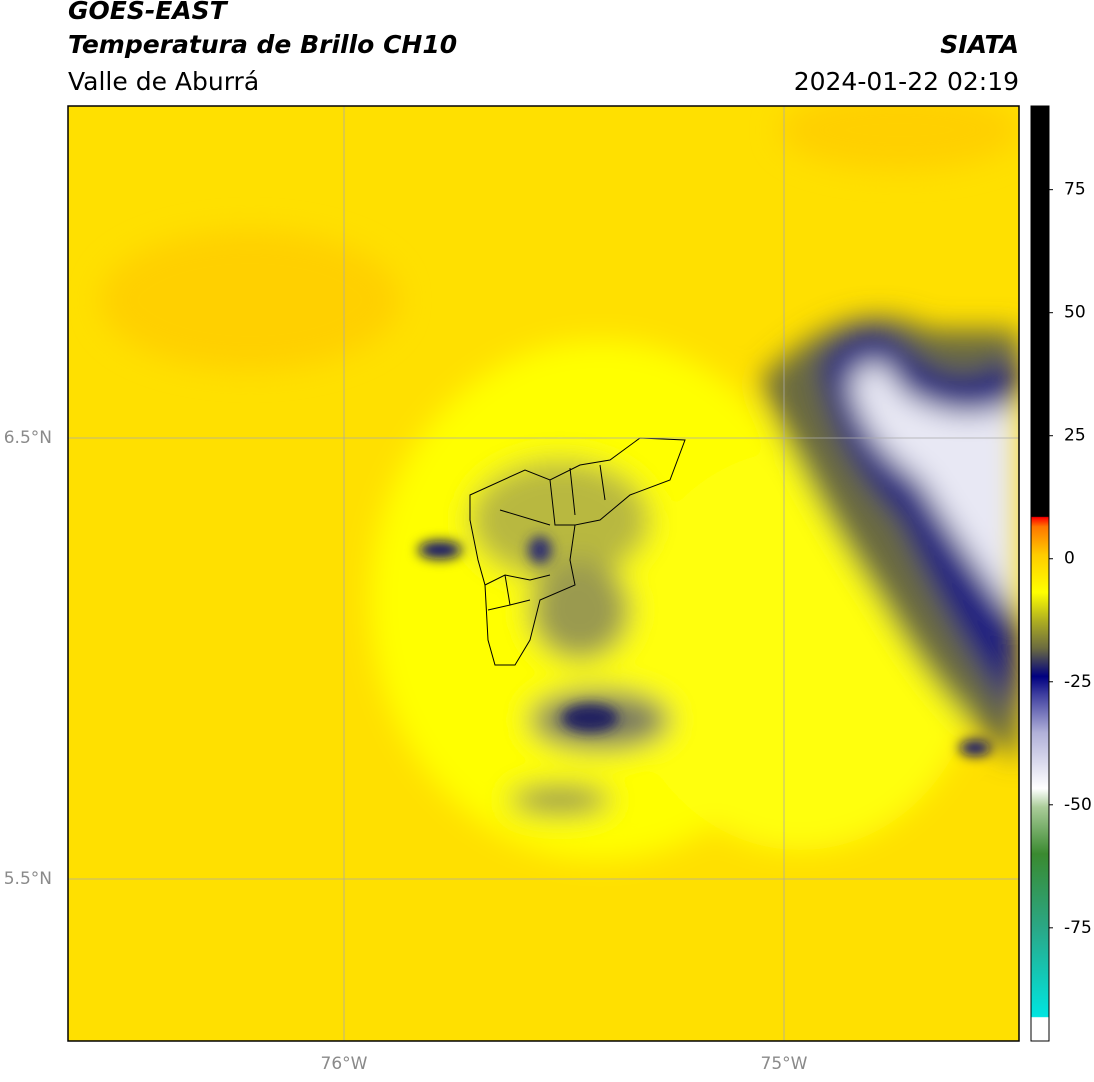 The image size is (1094, 1082). I want to click on region: Valle de Aburrá, so click(163, 81).